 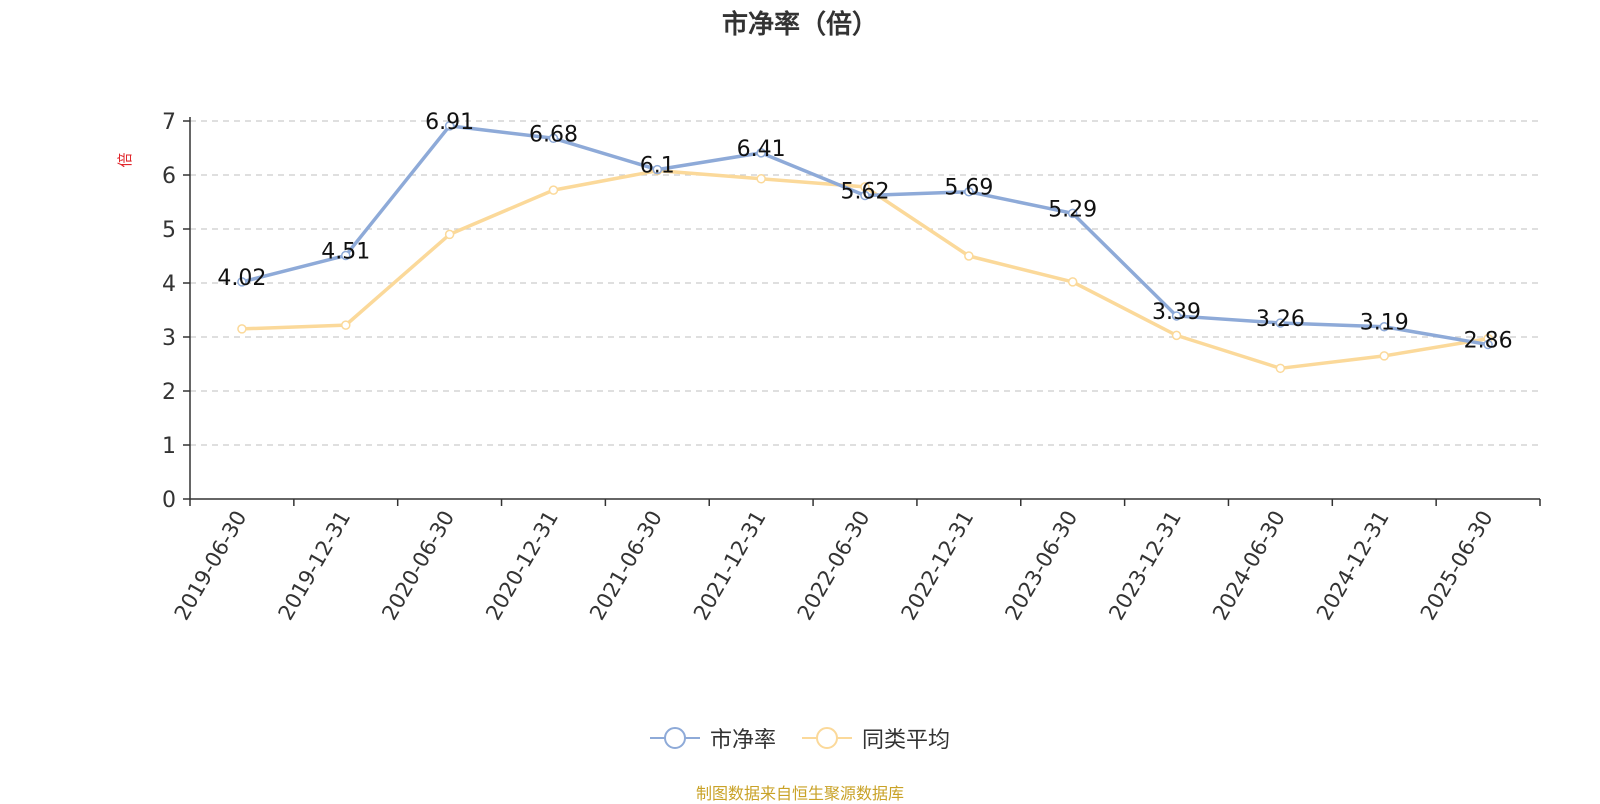 I want to click on data-label: 6.68, so click(x=553, y=134).